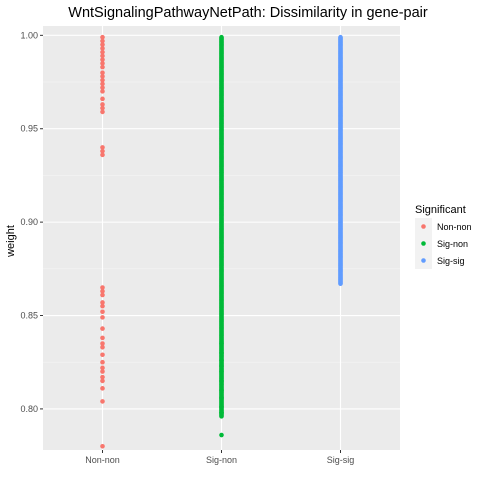 Image resolution: width=480 pixels, height=480 pixels. I want to click on x-tick-label: Sig-sig, so click(341, 460).